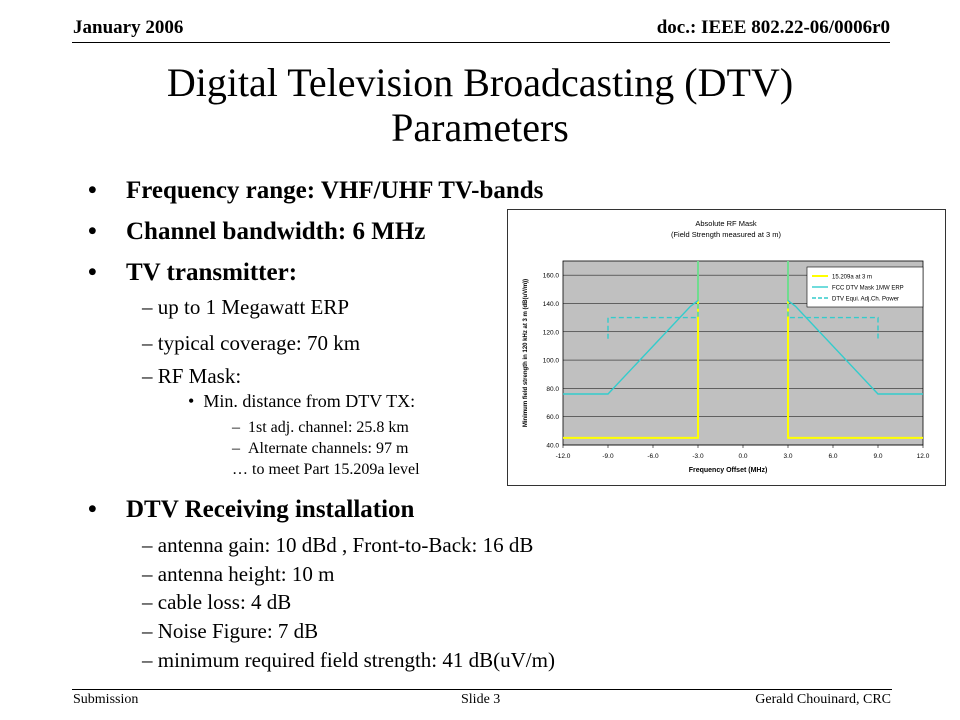 Image resolution: width=960 pixels, height=720 pixels. Describe the element at coordinates (832, 456) in the screenshot. I see `x-tick-label: 6.0` at that location.